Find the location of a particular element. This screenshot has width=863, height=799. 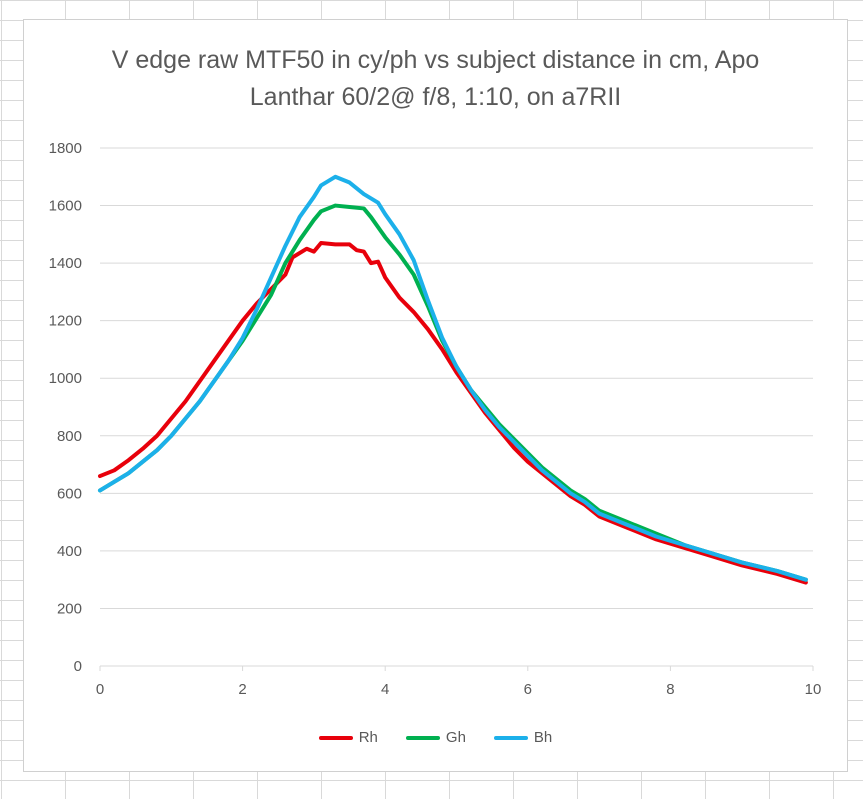

x-tick-label: 2 is located at coordinates (242, 689).